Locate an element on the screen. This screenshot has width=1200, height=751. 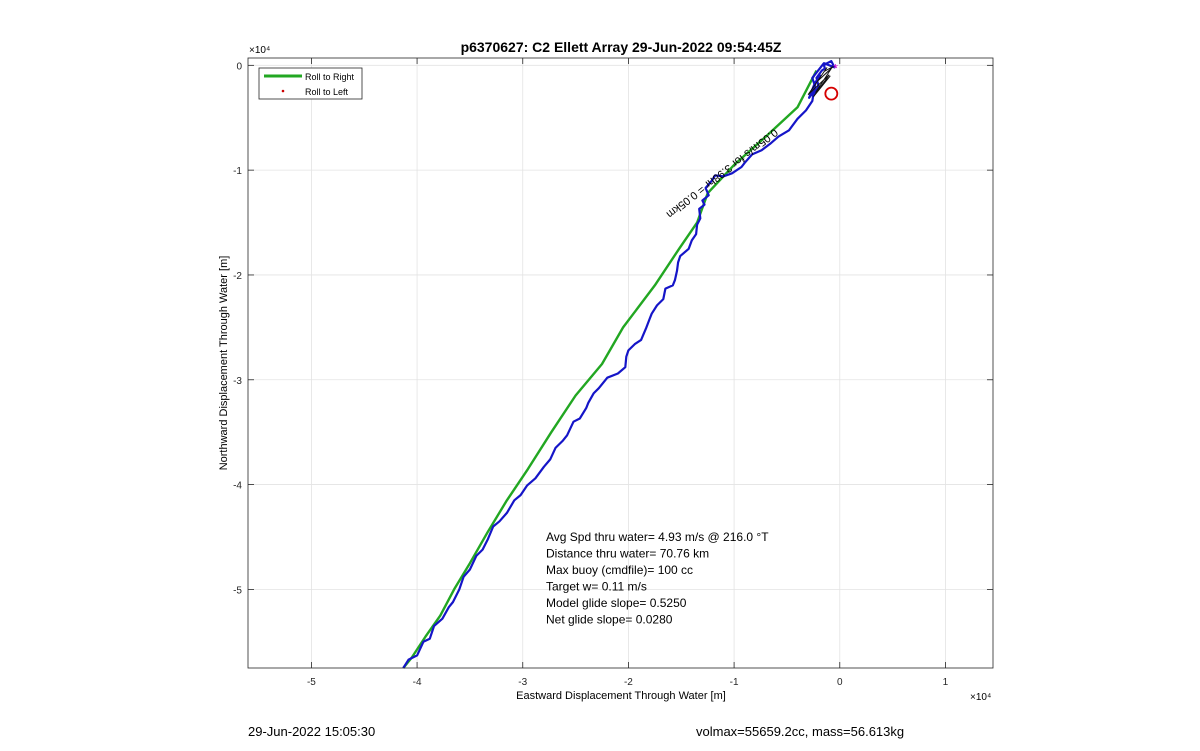
legend-box is located at coordinates (310, 83).